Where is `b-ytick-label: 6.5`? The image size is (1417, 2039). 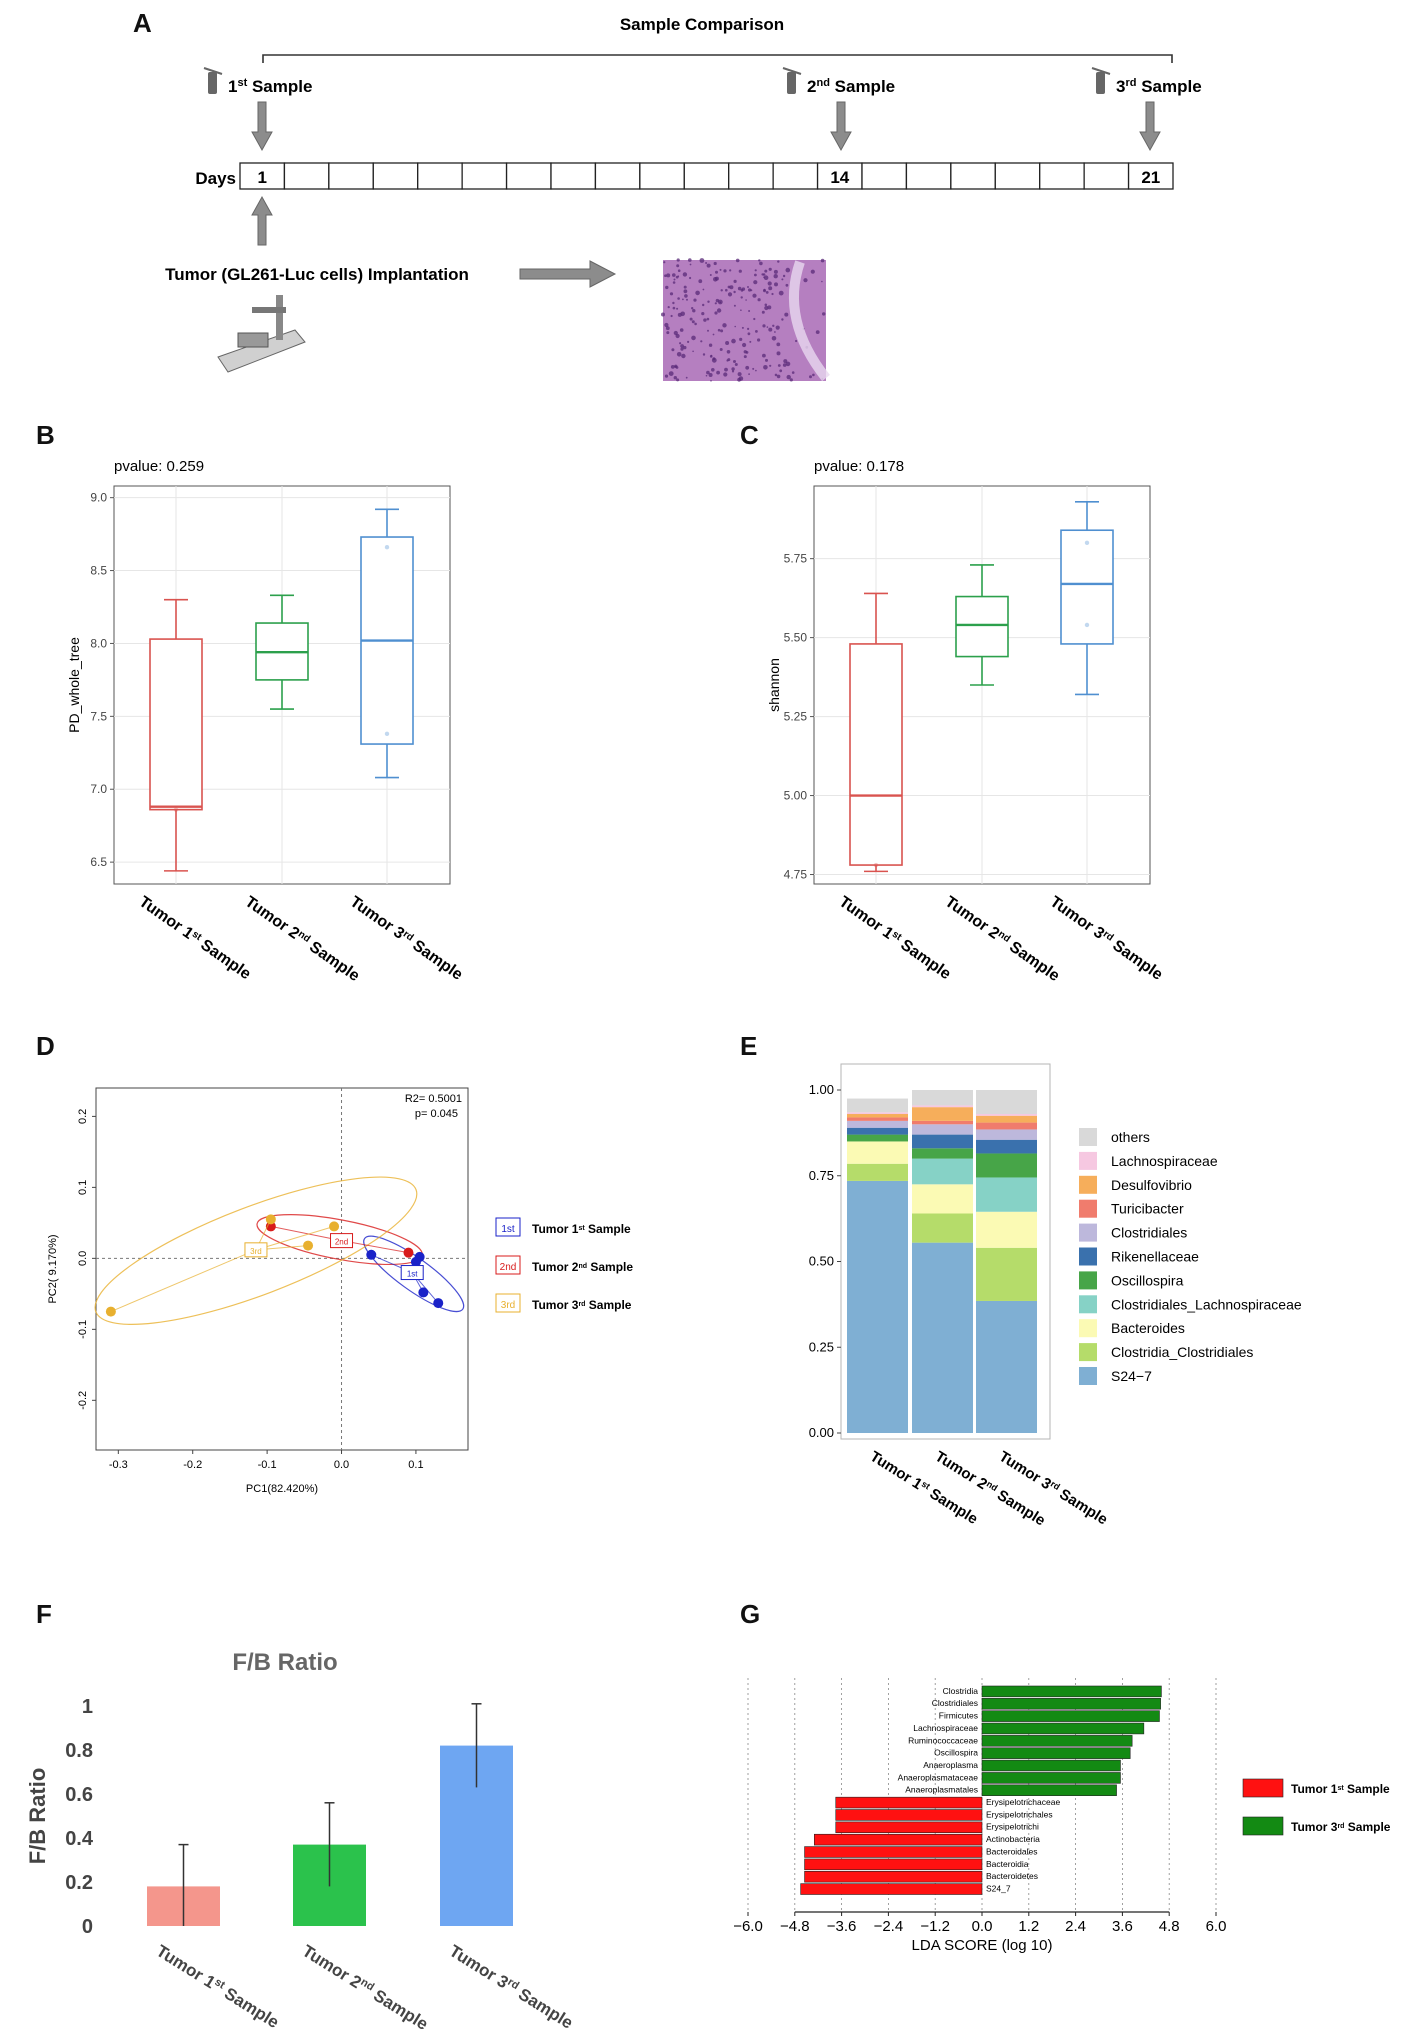 b-ytick-label: 6.5 is located at coordinates (98, 862).